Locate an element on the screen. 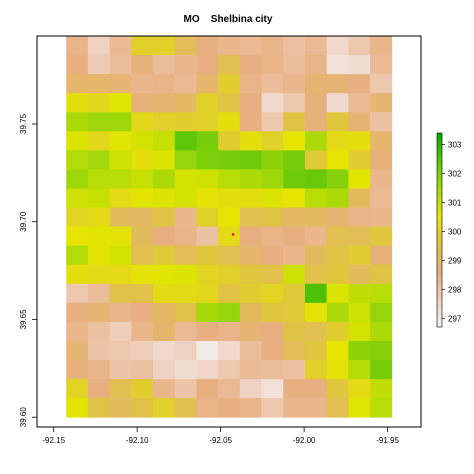  y-tick-label: 39.65 is located at coordinates (23, 319).